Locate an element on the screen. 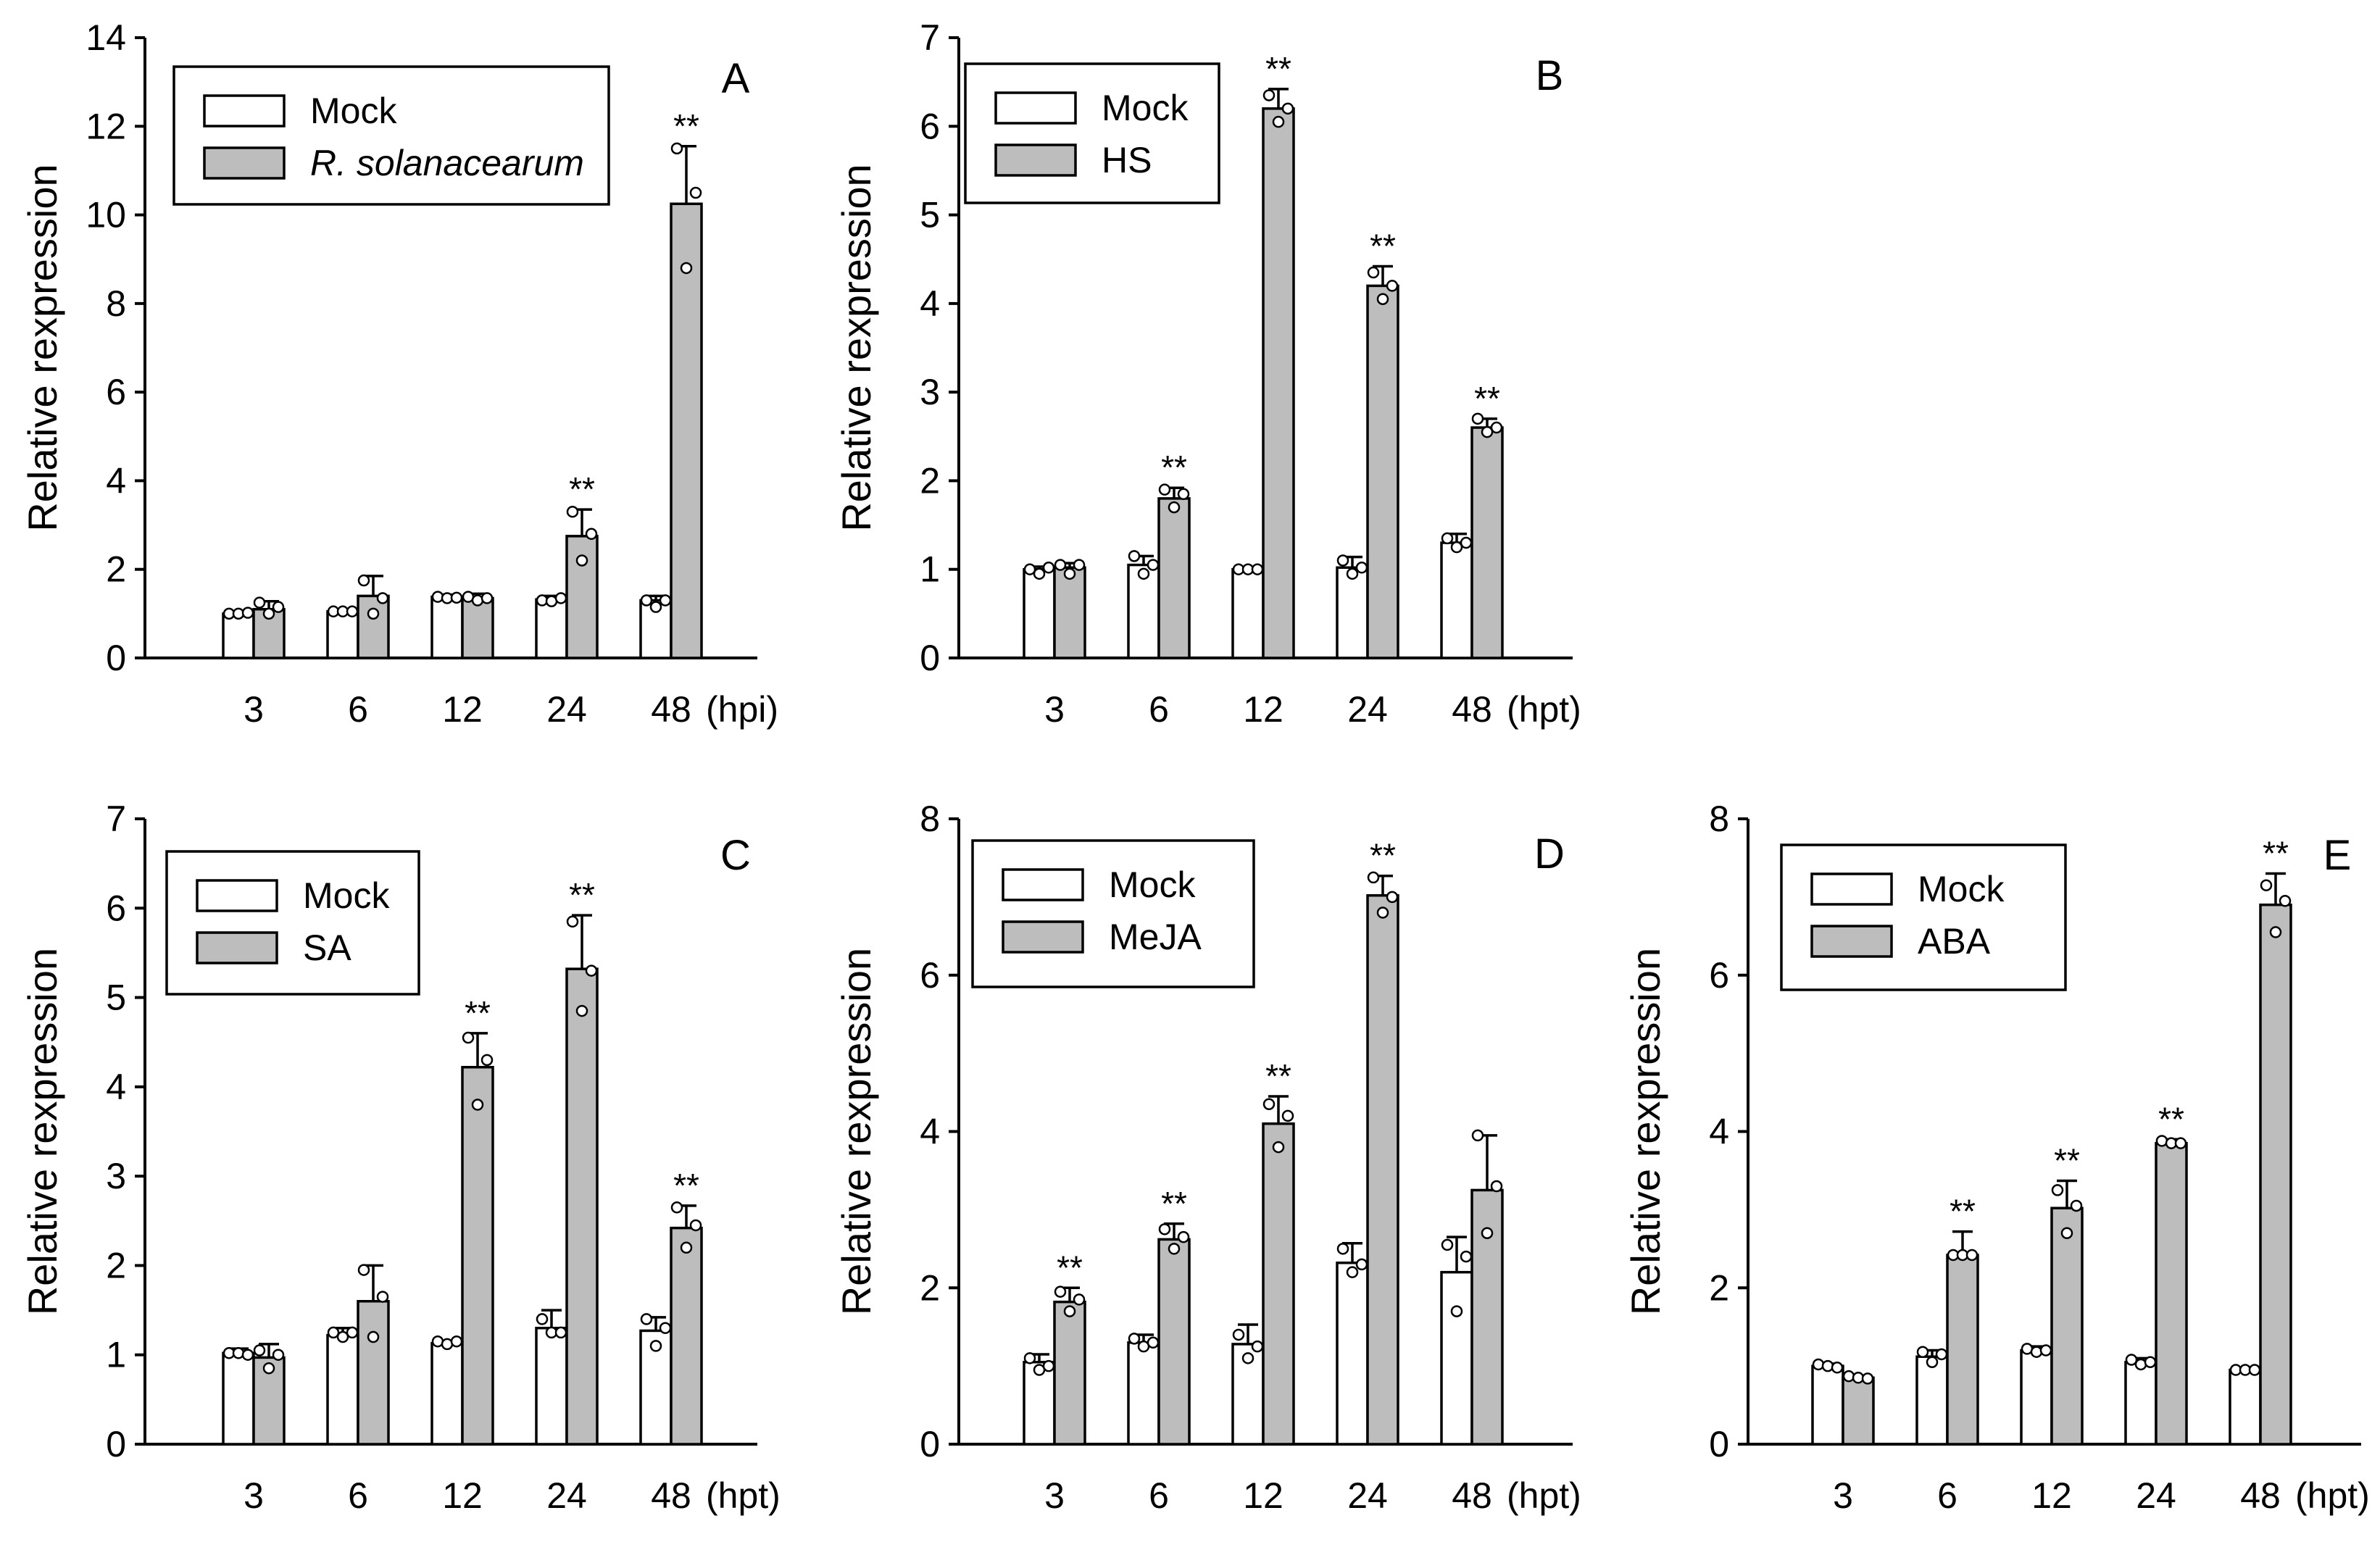 The image size is (2380, 1542). y-tick-label: 3 is located at coordinates (930, 392).